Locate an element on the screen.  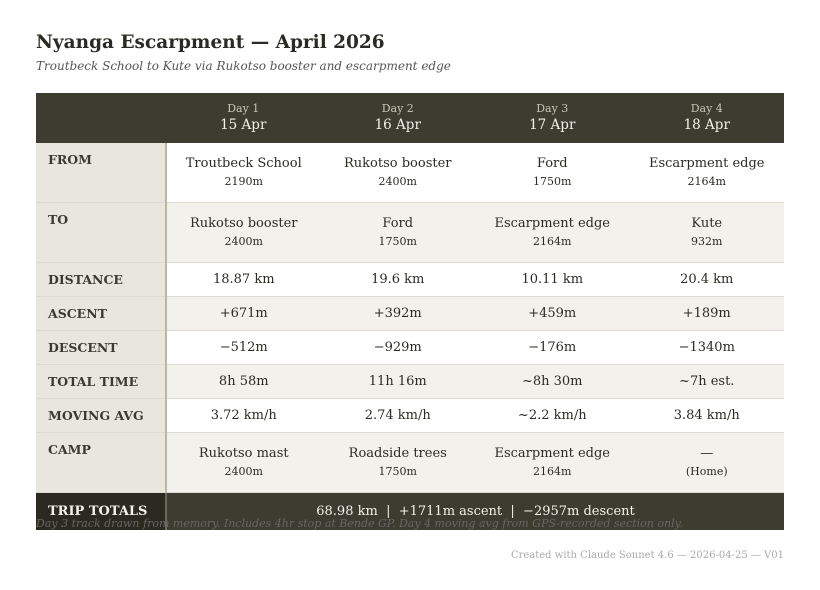
totals-label: TRIP TOTALS is located at coordinates (101, 511).